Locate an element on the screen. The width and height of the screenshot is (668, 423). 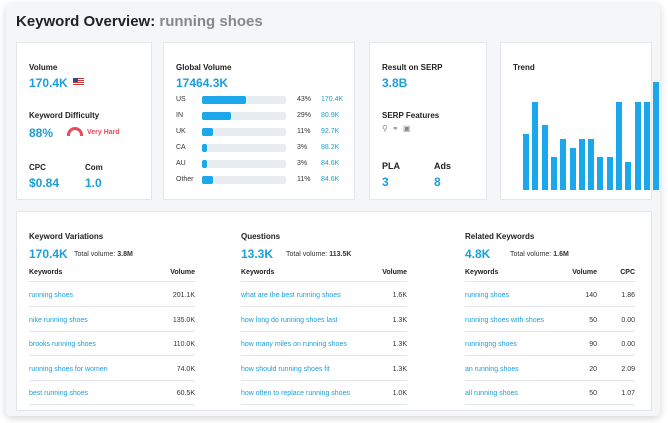
link-icon: ⚭ is located at coordinates (395, 128).